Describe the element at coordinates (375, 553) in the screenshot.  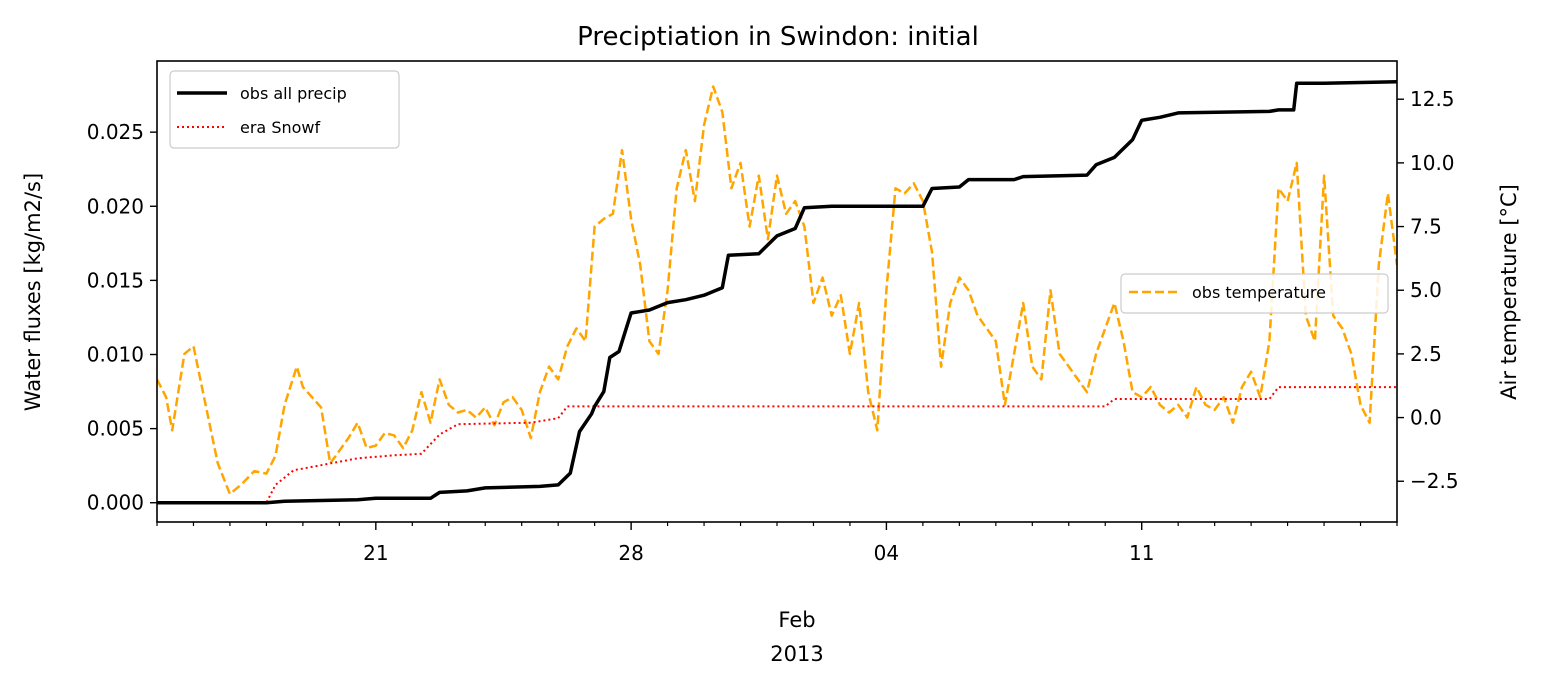
I see `x-tick-label: 21` at that location.